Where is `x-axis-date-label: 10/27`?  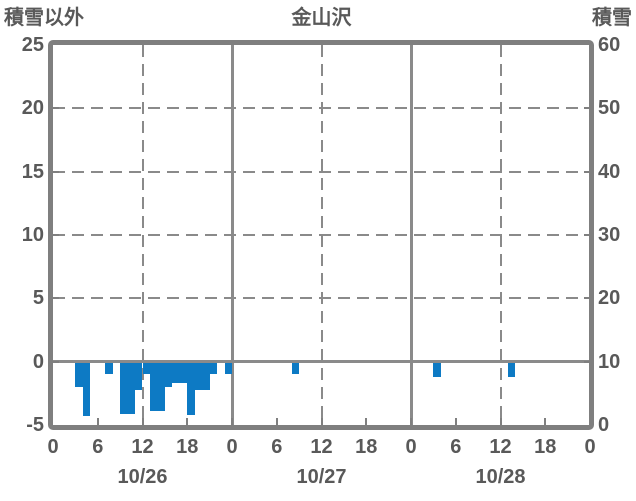
x-axis-date-label: 10/27 is located at coordinates (321, 477).